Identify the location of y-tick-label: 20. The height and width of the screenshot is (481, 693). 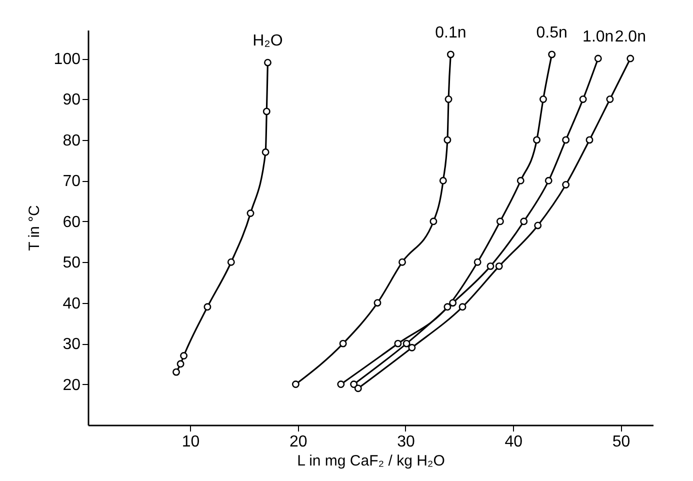
(71, 385).